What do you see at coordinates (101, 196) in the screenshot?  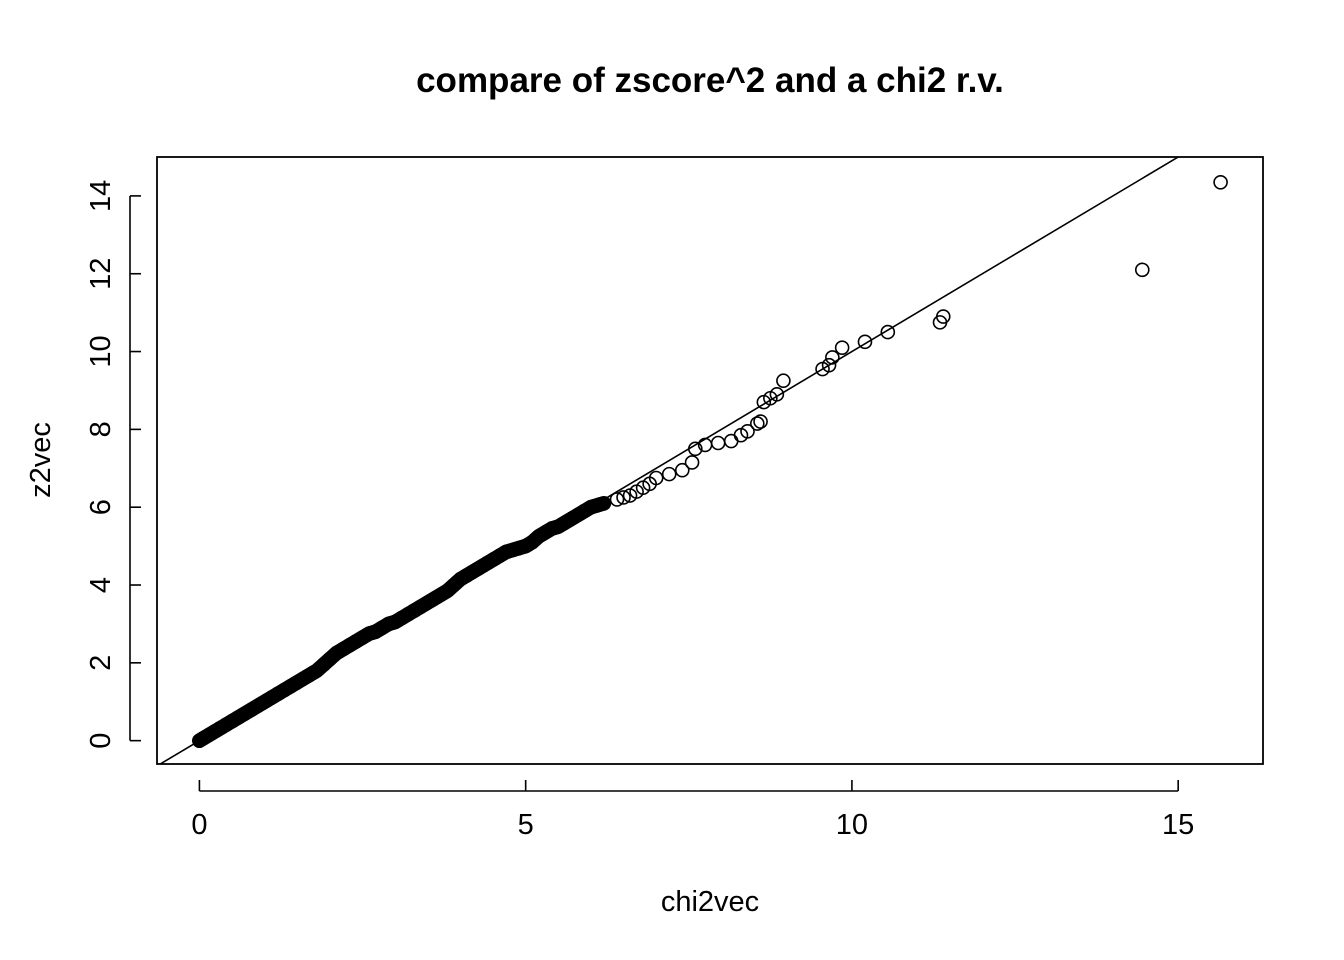 I see `y-tick-label: 14` at bounding box center [101, 196].